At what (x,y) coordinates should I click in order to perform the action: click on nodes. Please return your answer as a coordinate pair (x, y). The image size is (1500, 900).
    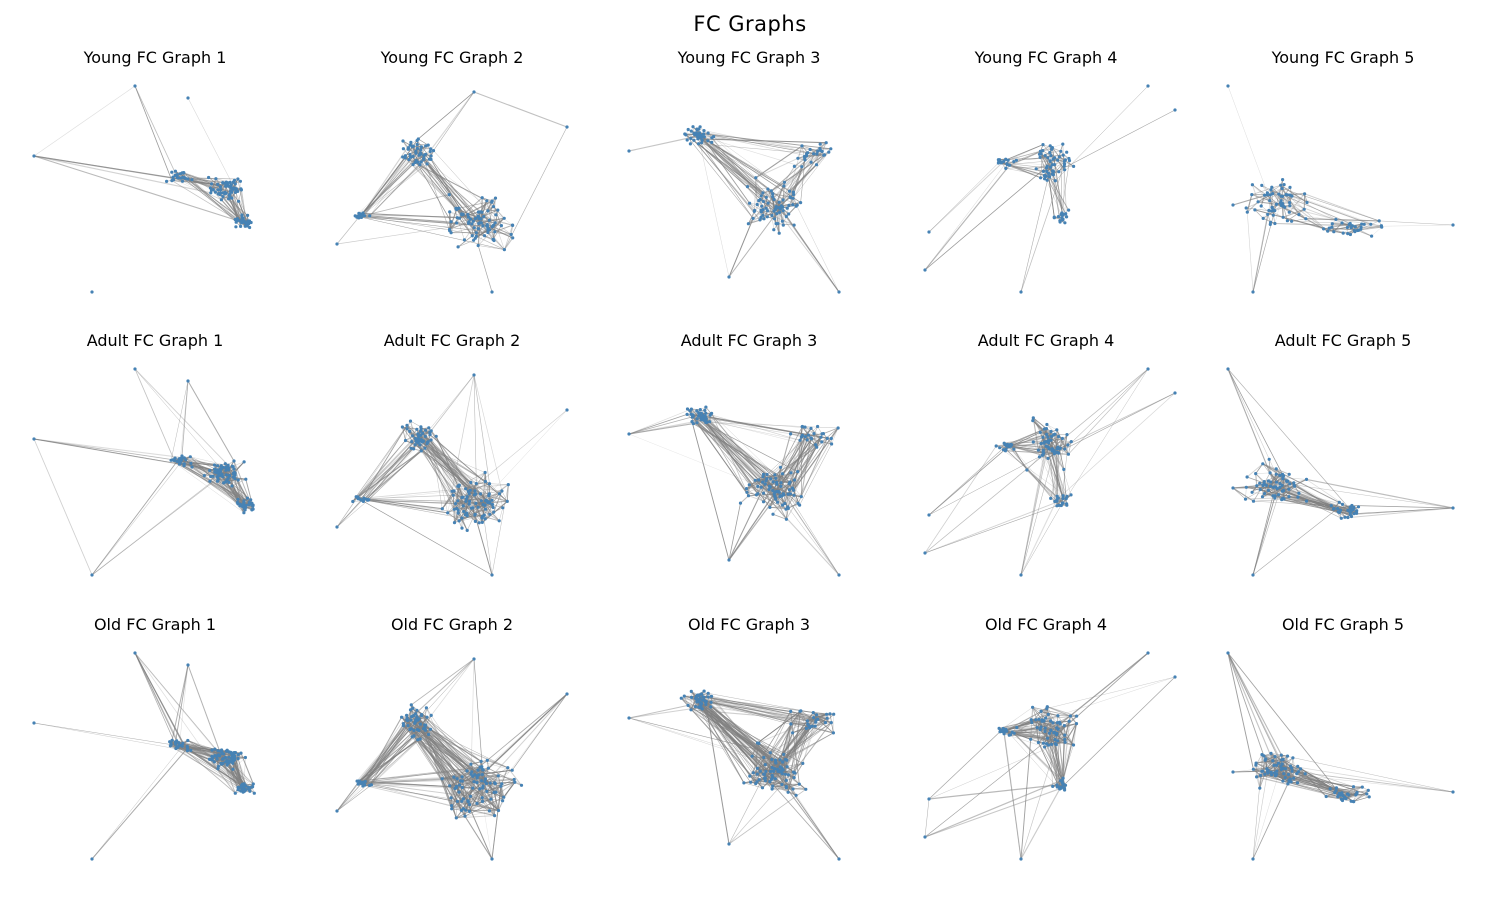
    Looking at the image, I should click on (144, 756).